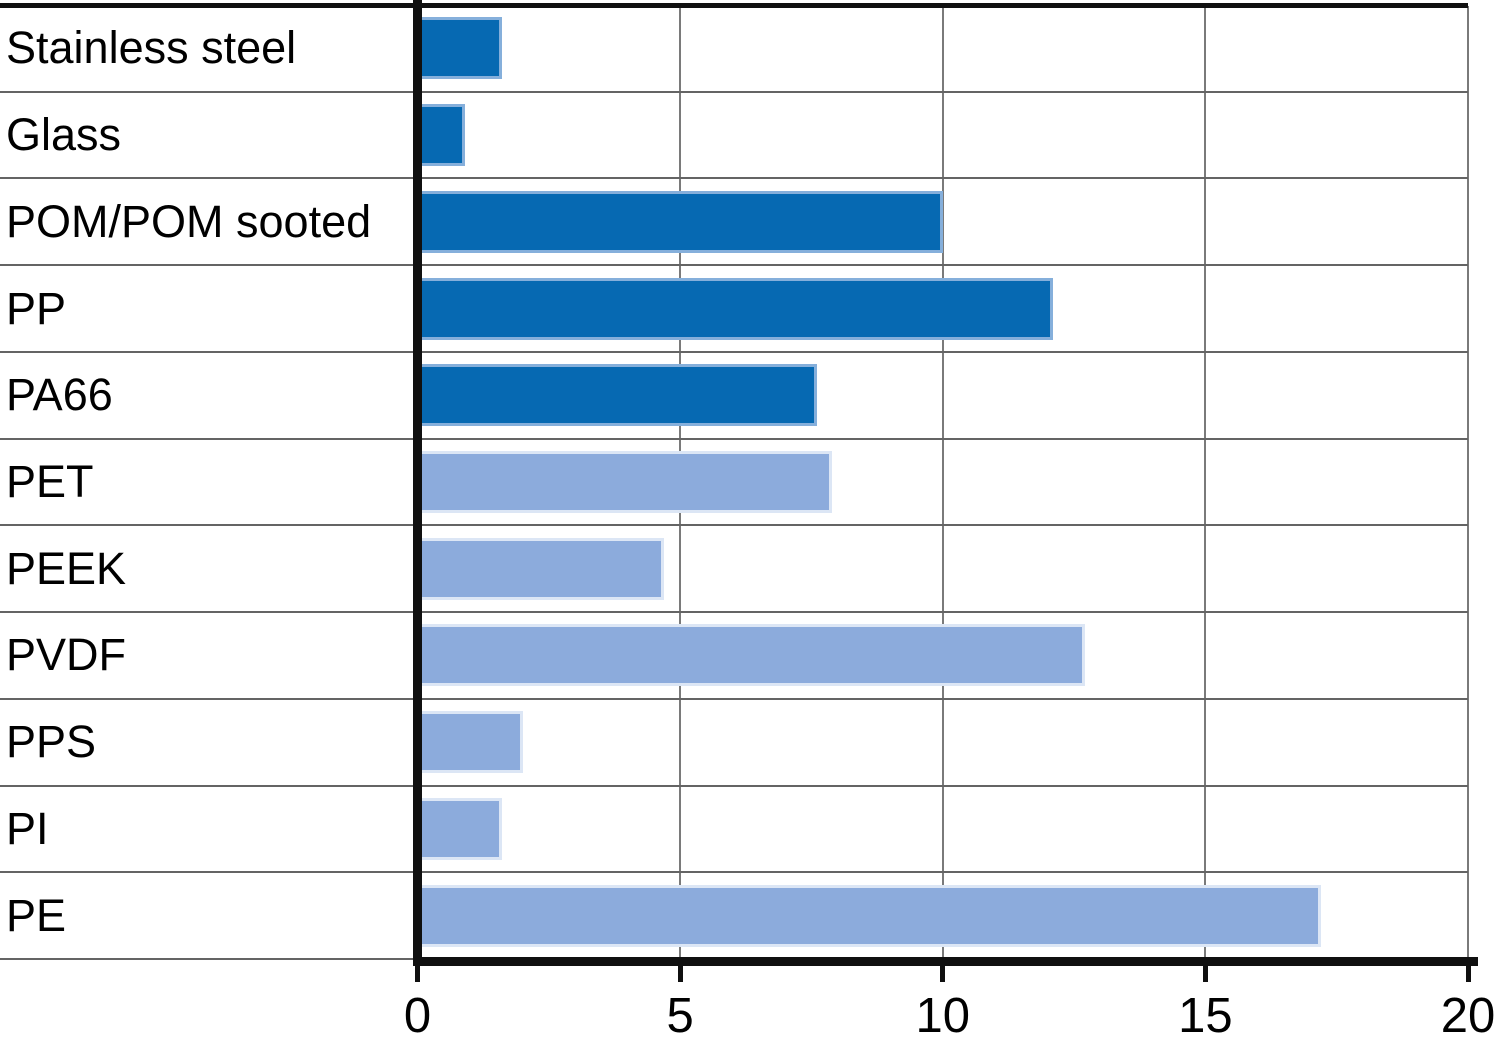  What do you see at coordinates (734, 570) in the screenshot?
I see `chart-row: PEEK` at bounding box center [734, 570].